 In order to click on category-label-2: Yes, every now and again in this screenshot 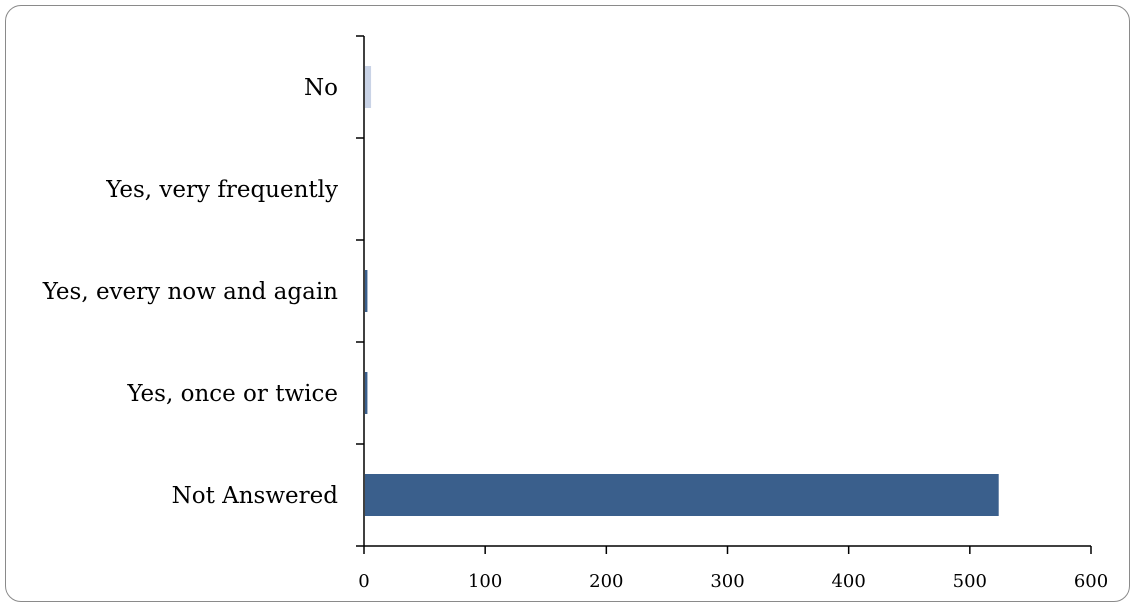, I will do `click(190, 292)`.